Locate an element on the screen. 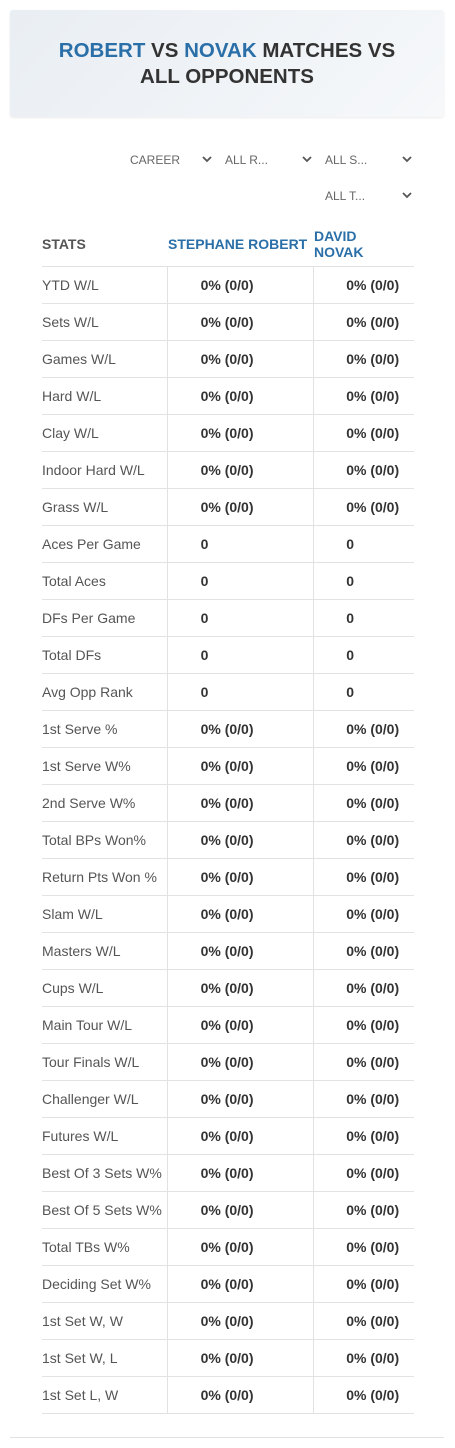  table-row: 1st Set W, L 0% (0/0) 0% (0/0) is located at coordinates (228, 1357).